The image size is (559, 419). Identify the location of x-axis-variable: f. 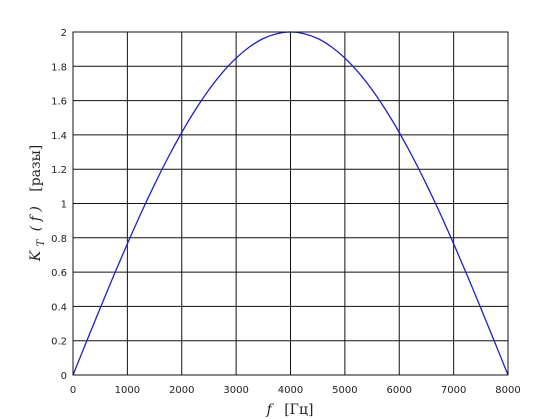
(270, 410).